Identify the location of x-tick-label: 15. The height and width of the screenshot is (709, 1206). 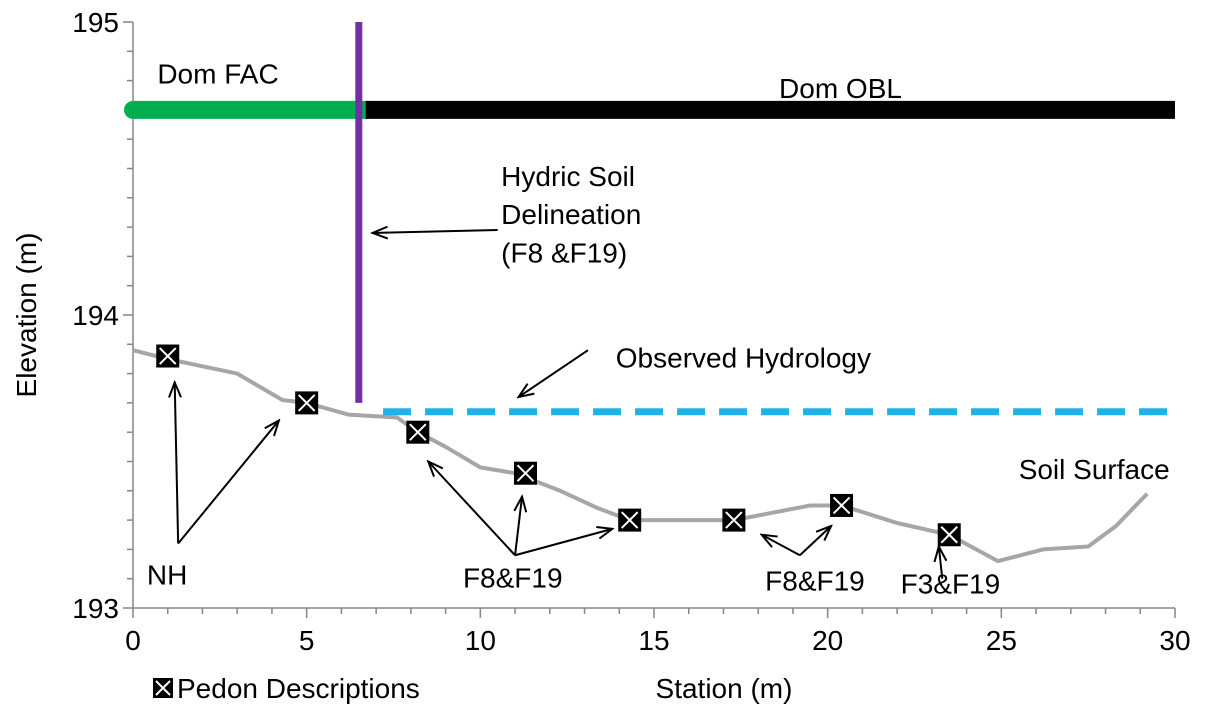
(653, 640).